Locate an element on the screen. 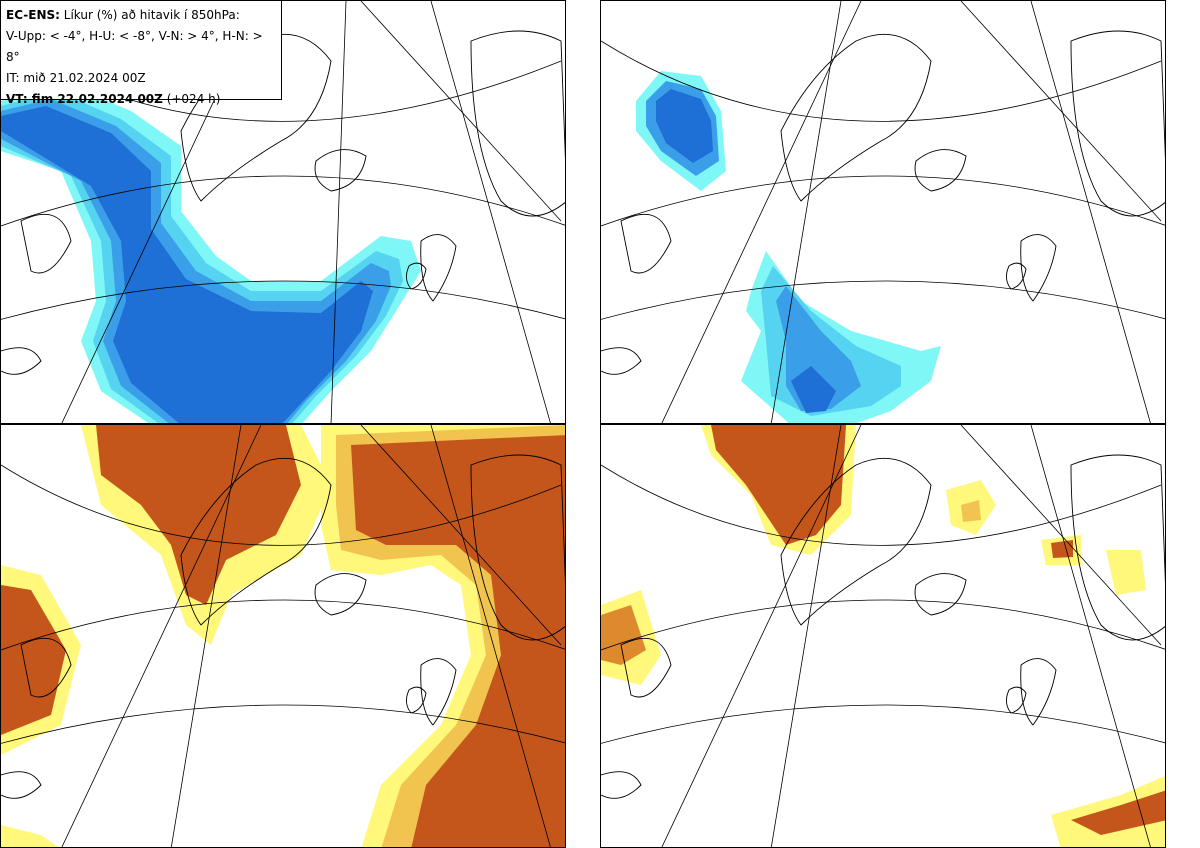 This screenshot has height=848, width=1200. valid-time: VT: fim 22.02.2024 00Z (+024 h) is located at coordinates (113, 99).